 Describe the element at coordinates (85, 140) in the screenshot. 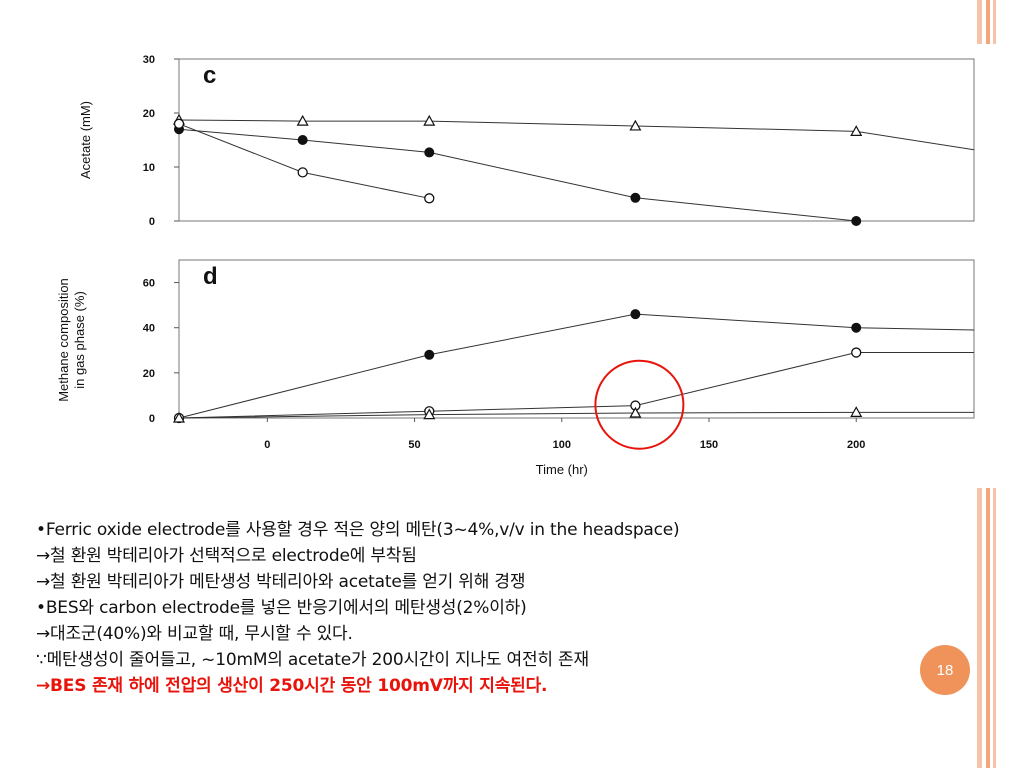

I see `y-axis-title: Acetate (mM)` at that location.